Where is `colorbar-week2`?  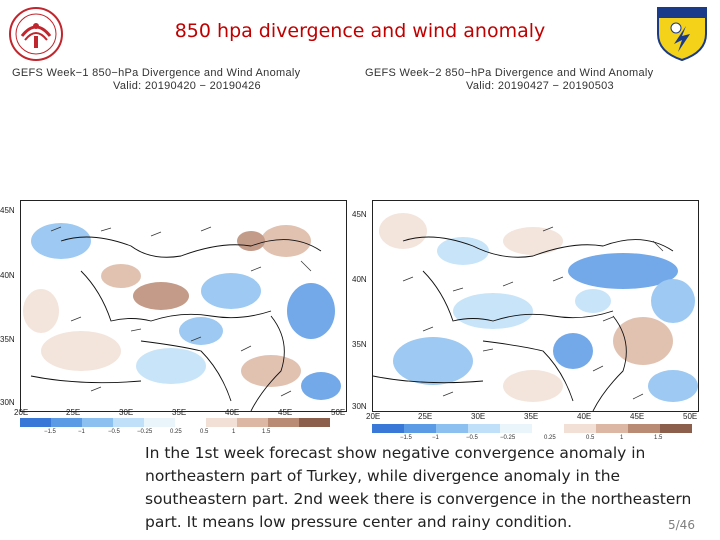 colorbar-week2 is located at coordinates (532, 428).